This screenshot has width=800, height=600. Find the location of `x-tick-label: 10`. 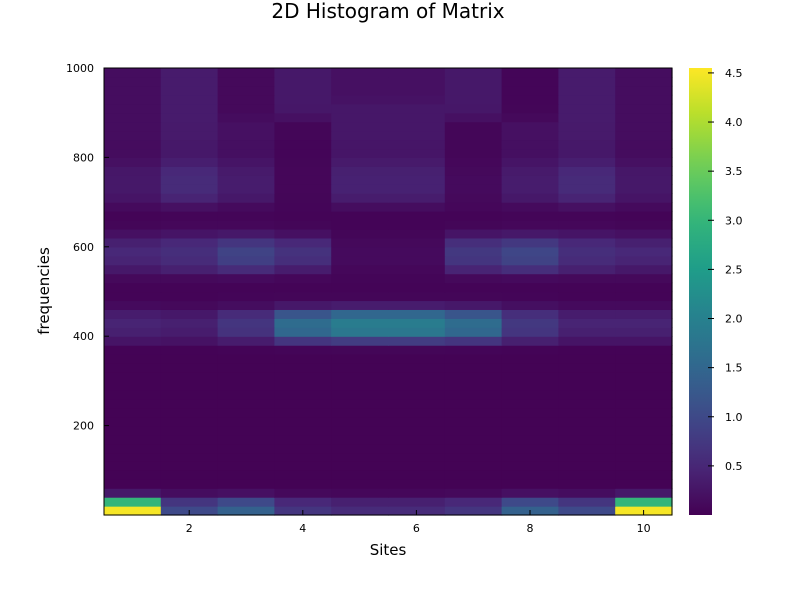

x-tick-label: 10 is located at coordinates (644, 528).